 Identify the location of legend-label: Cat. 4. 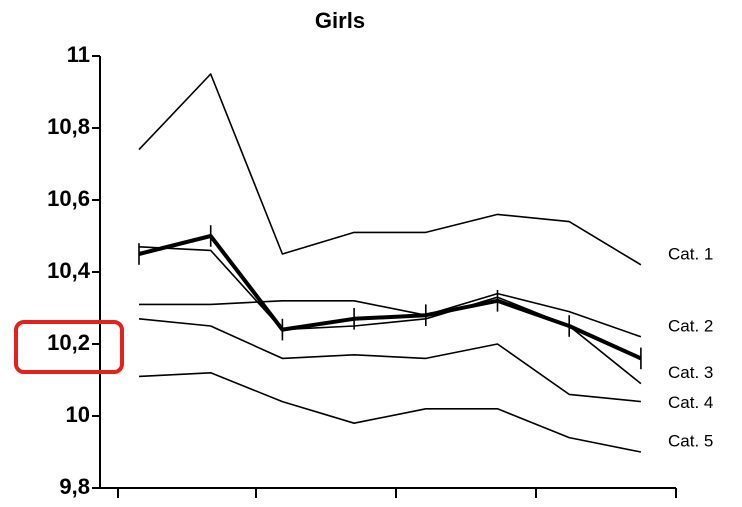
(690, 402).